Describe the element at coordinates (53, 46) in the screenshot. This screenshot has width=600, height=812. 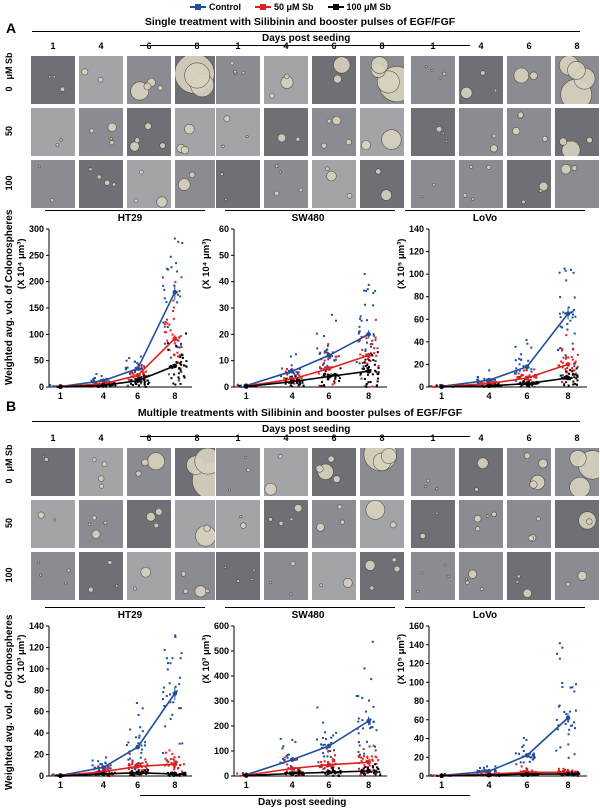
I see `day-header: 1` at that location.